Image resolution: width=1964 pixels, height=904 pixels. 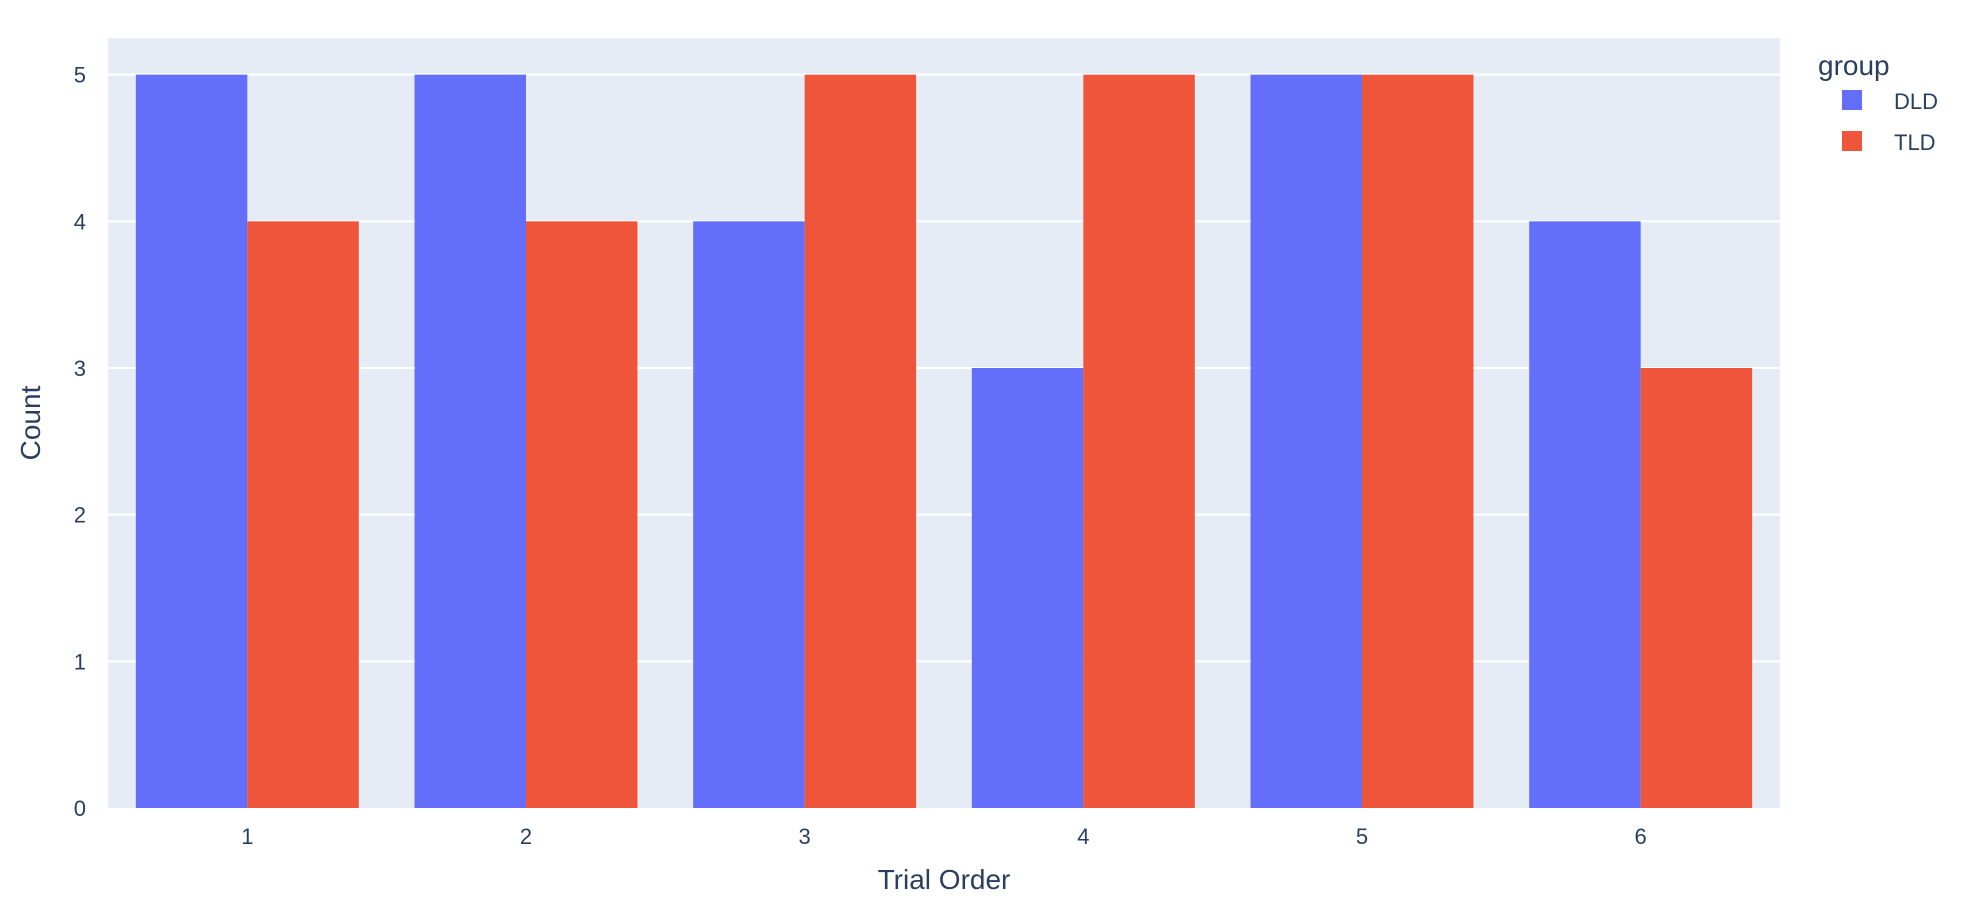 What do you see at coordinates (80, 221) in the screenshot?
I see `y-tick-label: 4` at bounding box center [80, 221].